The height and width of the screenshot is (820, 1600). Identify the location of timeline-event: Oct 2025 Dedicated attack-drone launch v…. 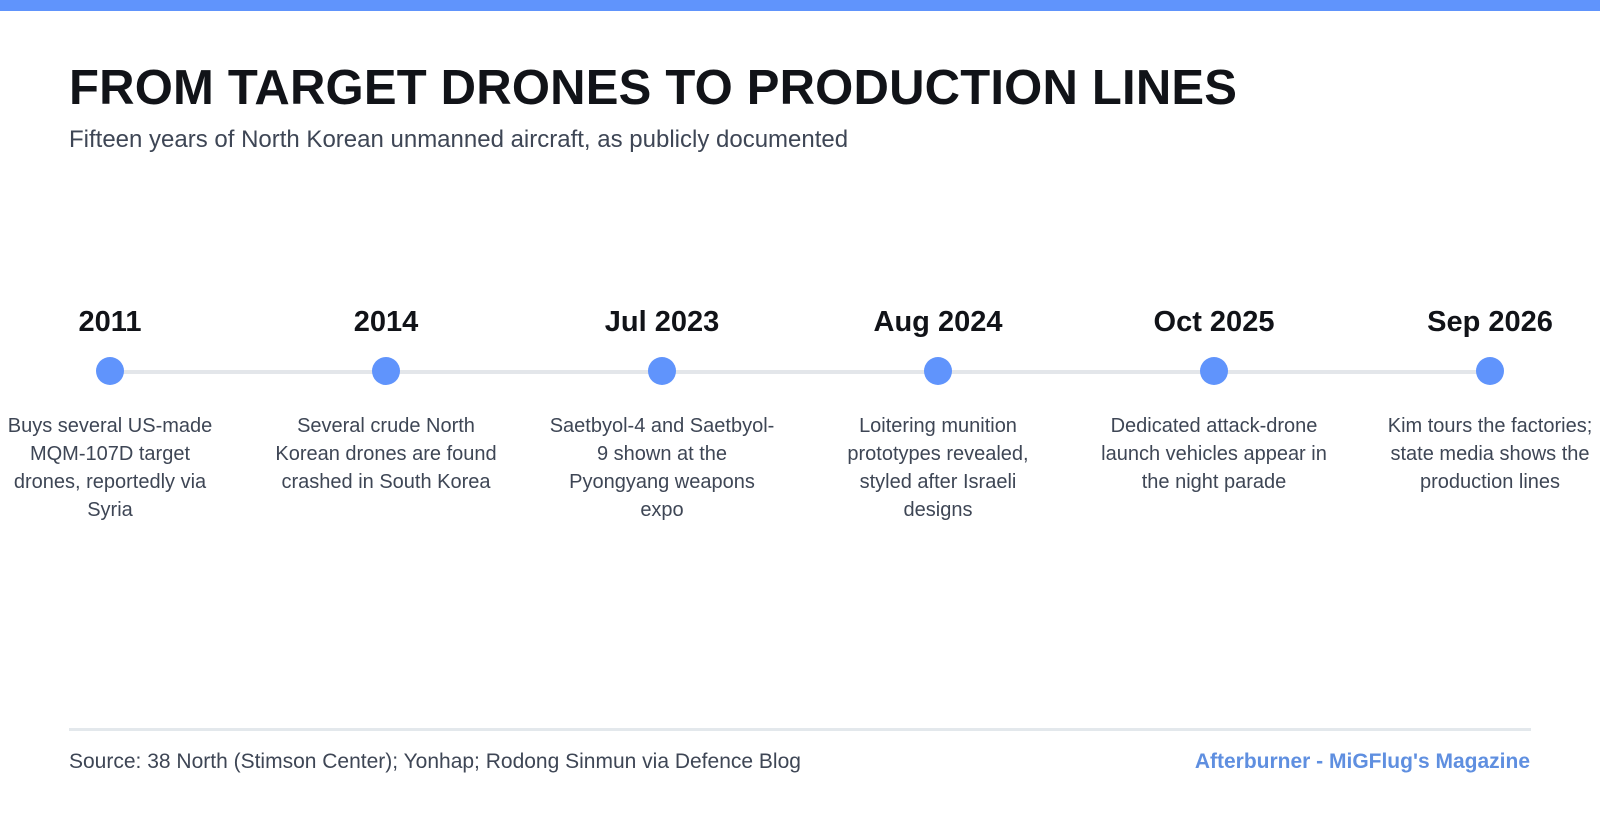
(1214, 391).